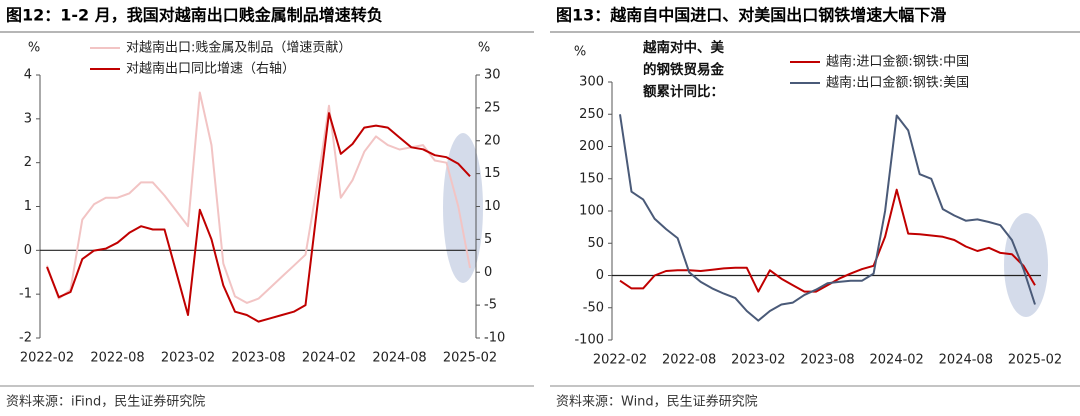 The height and width of the screenshot is (416, 1080). What do you see at coordinates (593, 307) in the screenshot?
I see `y-tick-label: -50` at bounding box center [593, 307].